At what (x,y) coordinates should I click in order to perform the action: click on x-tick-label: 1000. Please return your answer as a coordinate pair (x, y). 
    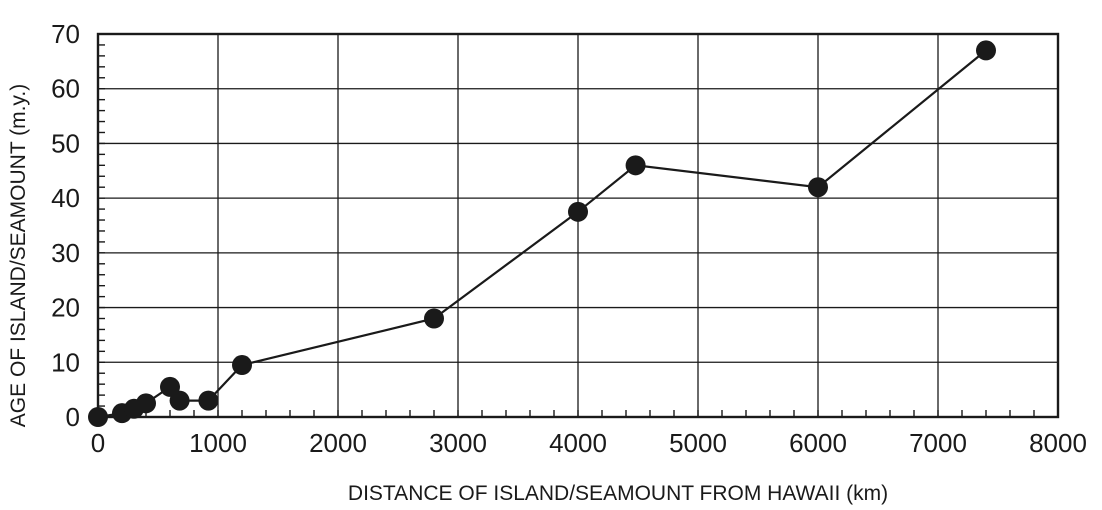
    Looking at the image, I should click on (218, 443).